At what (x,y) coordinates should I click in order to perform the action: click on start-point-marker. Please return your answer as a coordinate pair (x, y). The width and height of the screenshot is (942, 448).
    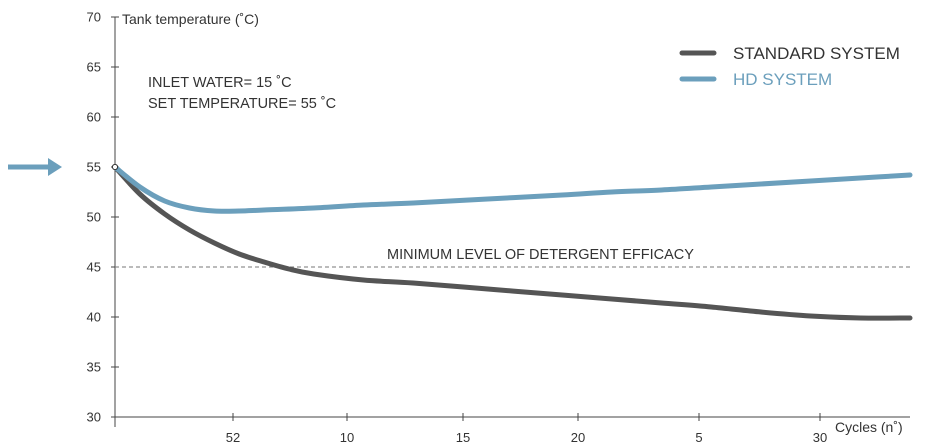
    Looking at the image, I should click on (115, 167).